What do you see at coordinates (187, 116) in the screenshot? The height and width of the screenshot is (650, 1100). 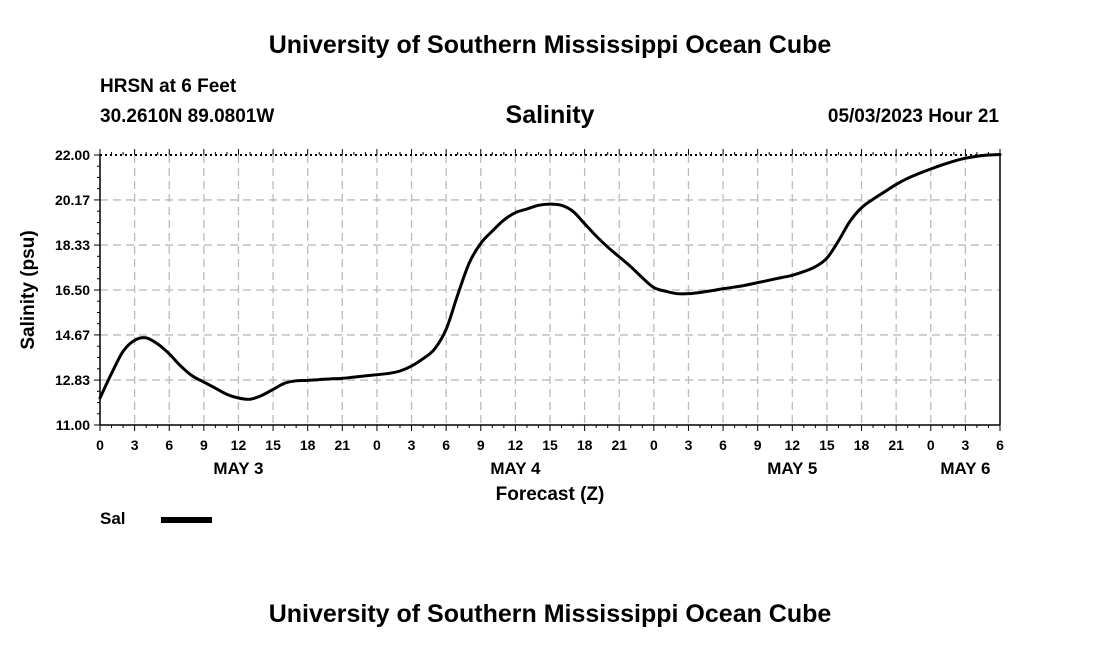 I see `coordinates-label: 30.2610N 89.0801W` at bounding box center [187, 116].